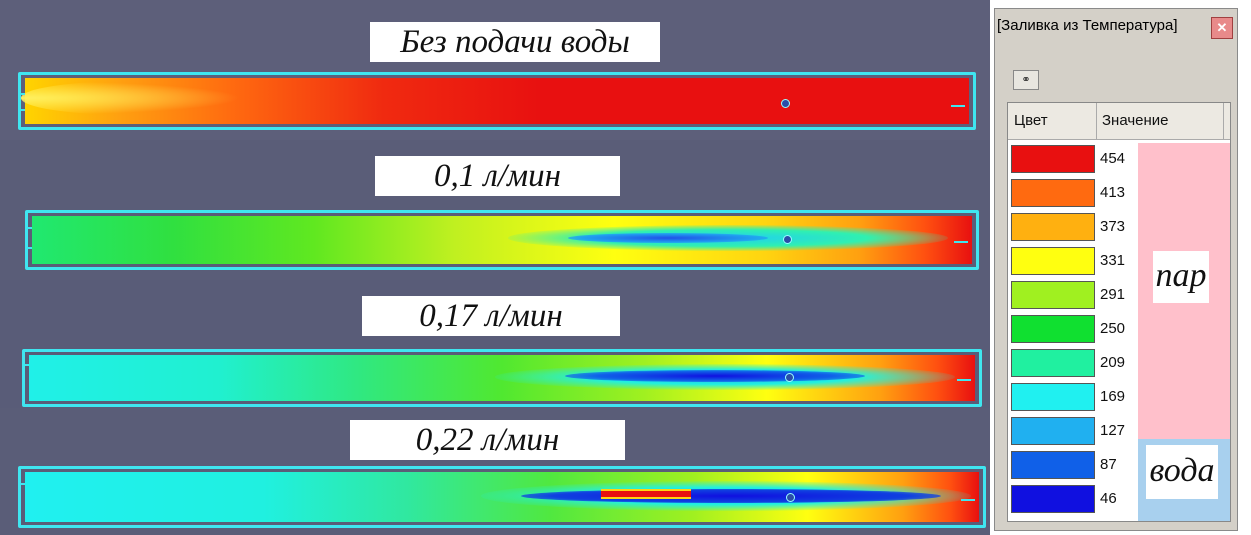 This screenshot has height=535, width=1251. Describe the element at coordinates (515, 42) in the screenshot. I see `caption-no-water: Без подачи воды` at that location.